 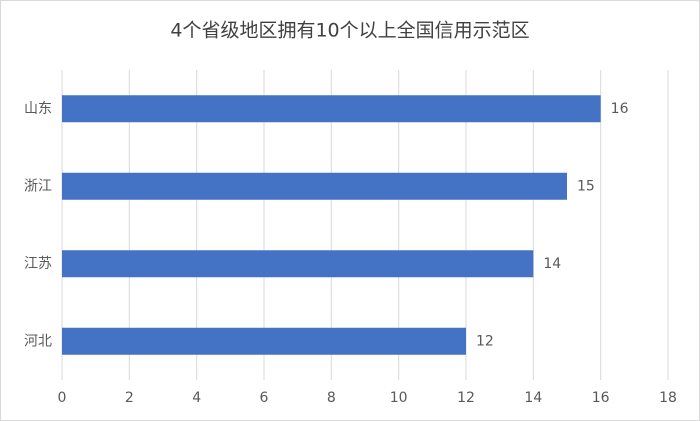 What do you see at coordinates (38, 109) in the screenshot?
I see `y-tick-label: 山东` at bounding box center [38, 109].